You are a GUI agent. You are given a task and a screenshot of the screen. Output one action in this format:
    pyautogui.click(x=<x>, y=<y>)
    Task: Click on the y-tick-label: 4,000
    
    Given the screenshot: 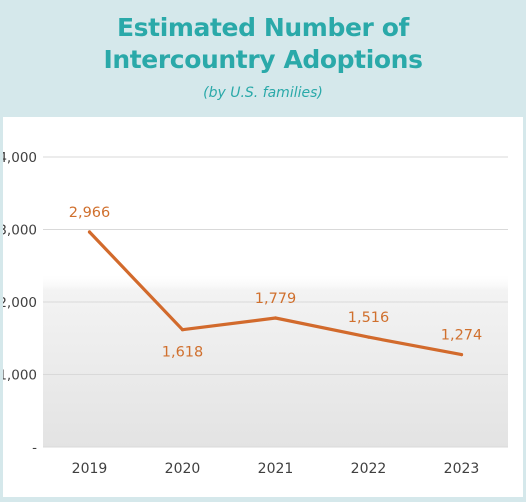 What is the action you would take?
    pyautogui.click(x=20, y=158)
    